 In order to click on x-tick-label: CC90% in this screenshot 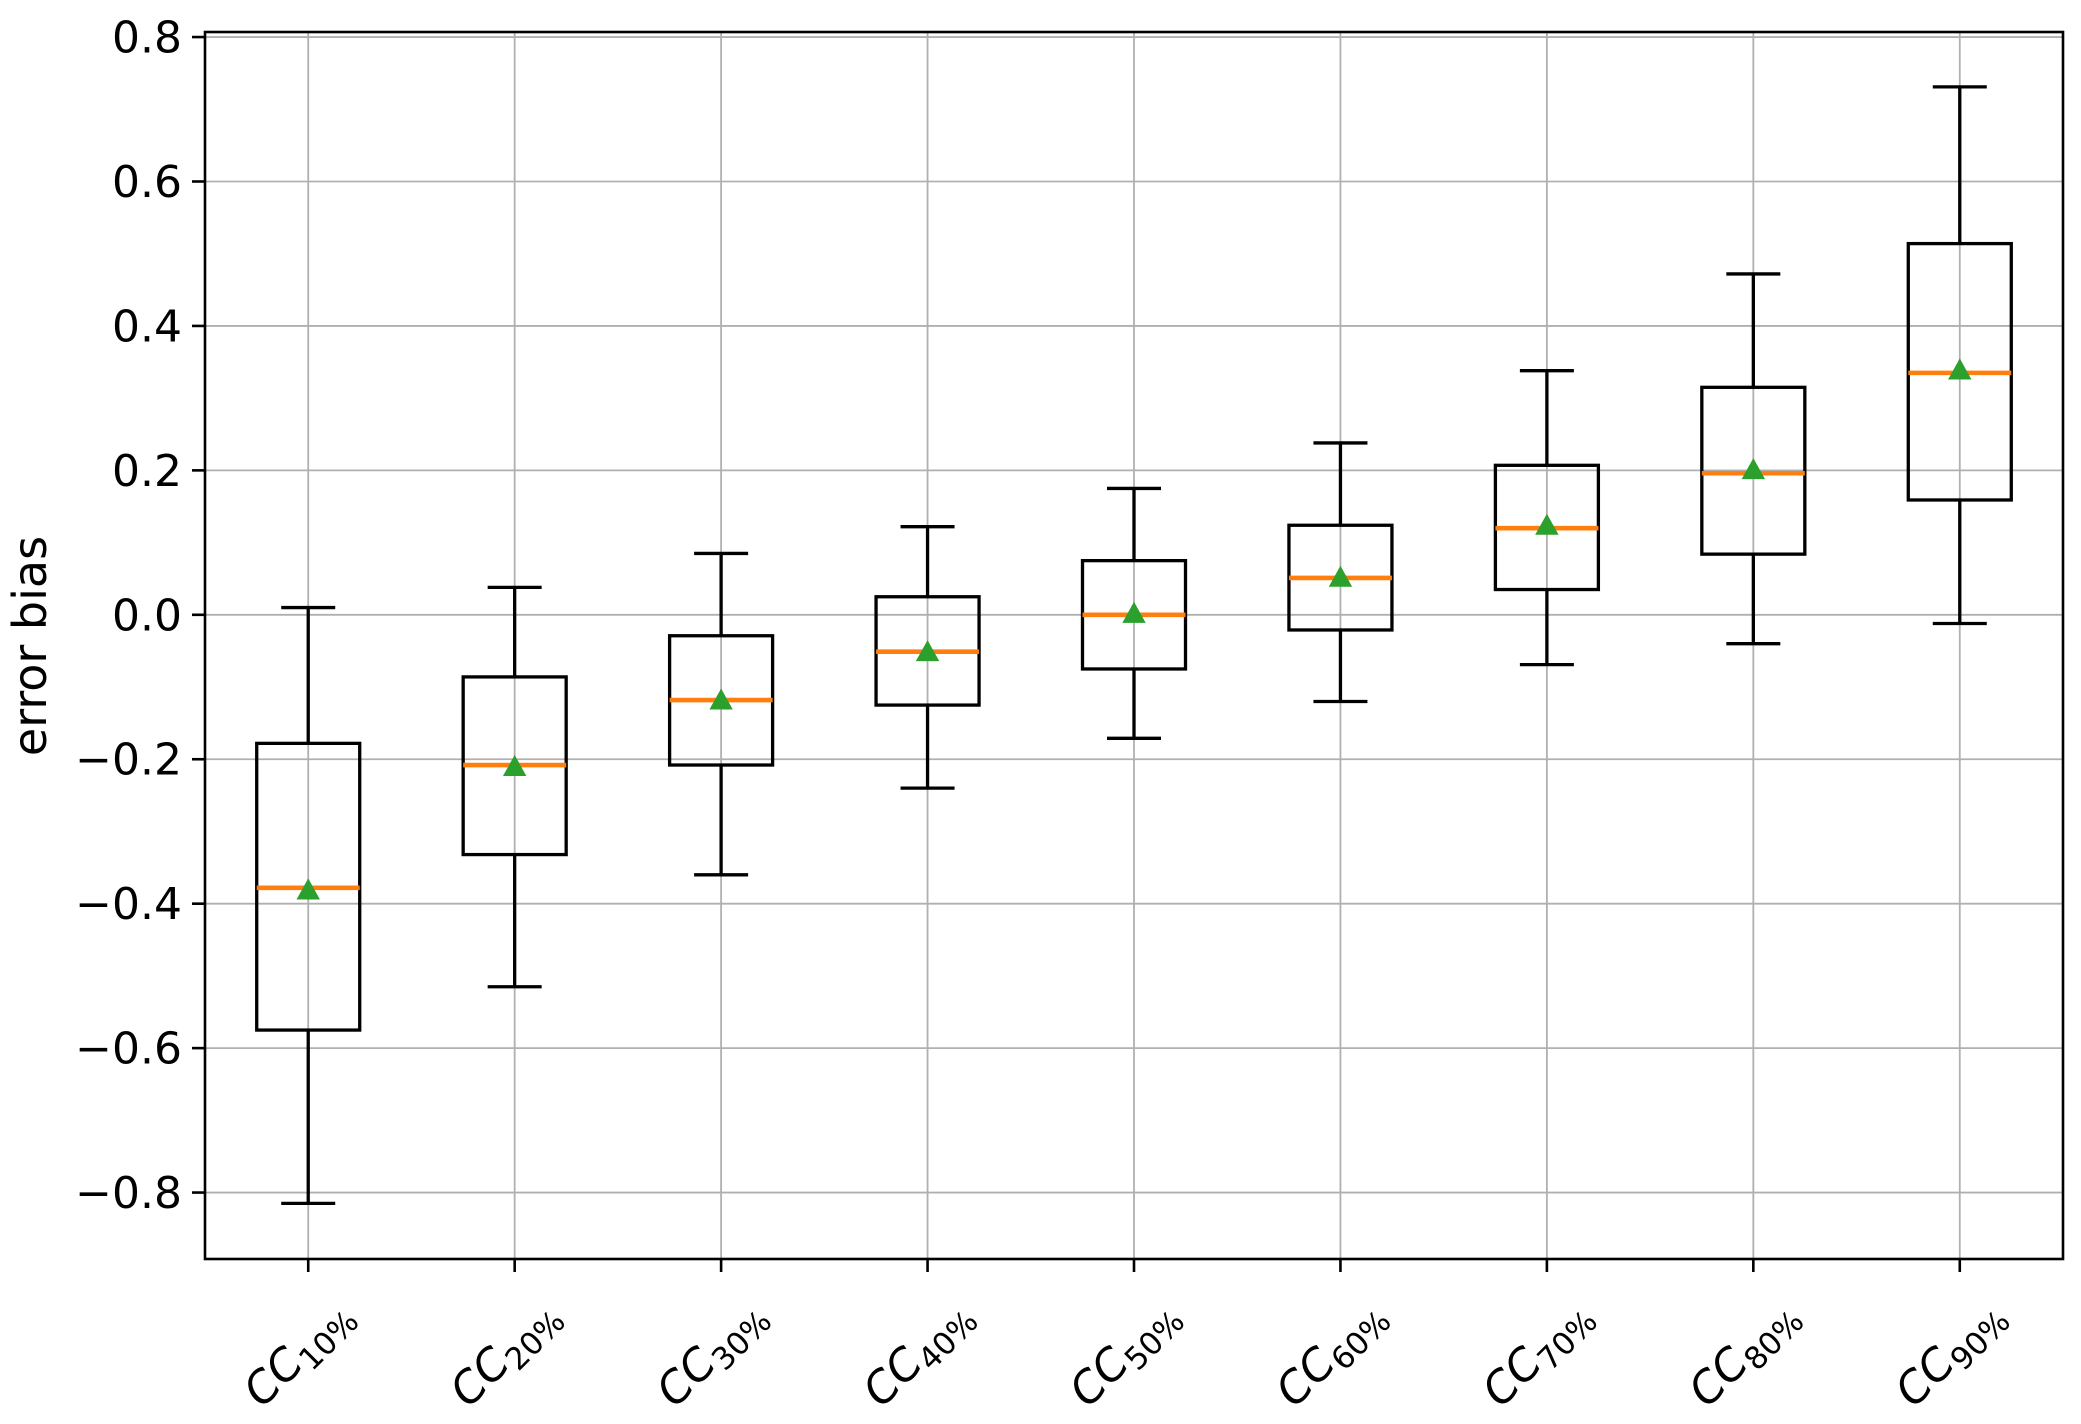, I will do `click(1951, 1355)`.